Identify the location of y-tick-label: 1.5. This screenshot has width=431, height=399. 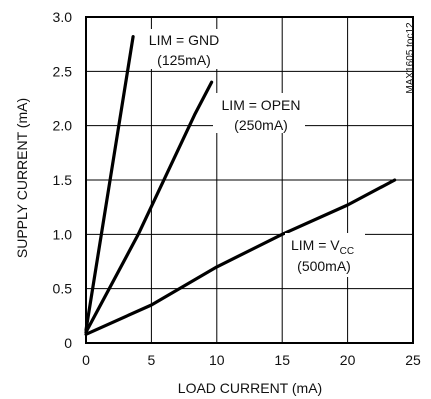
(63, 180).